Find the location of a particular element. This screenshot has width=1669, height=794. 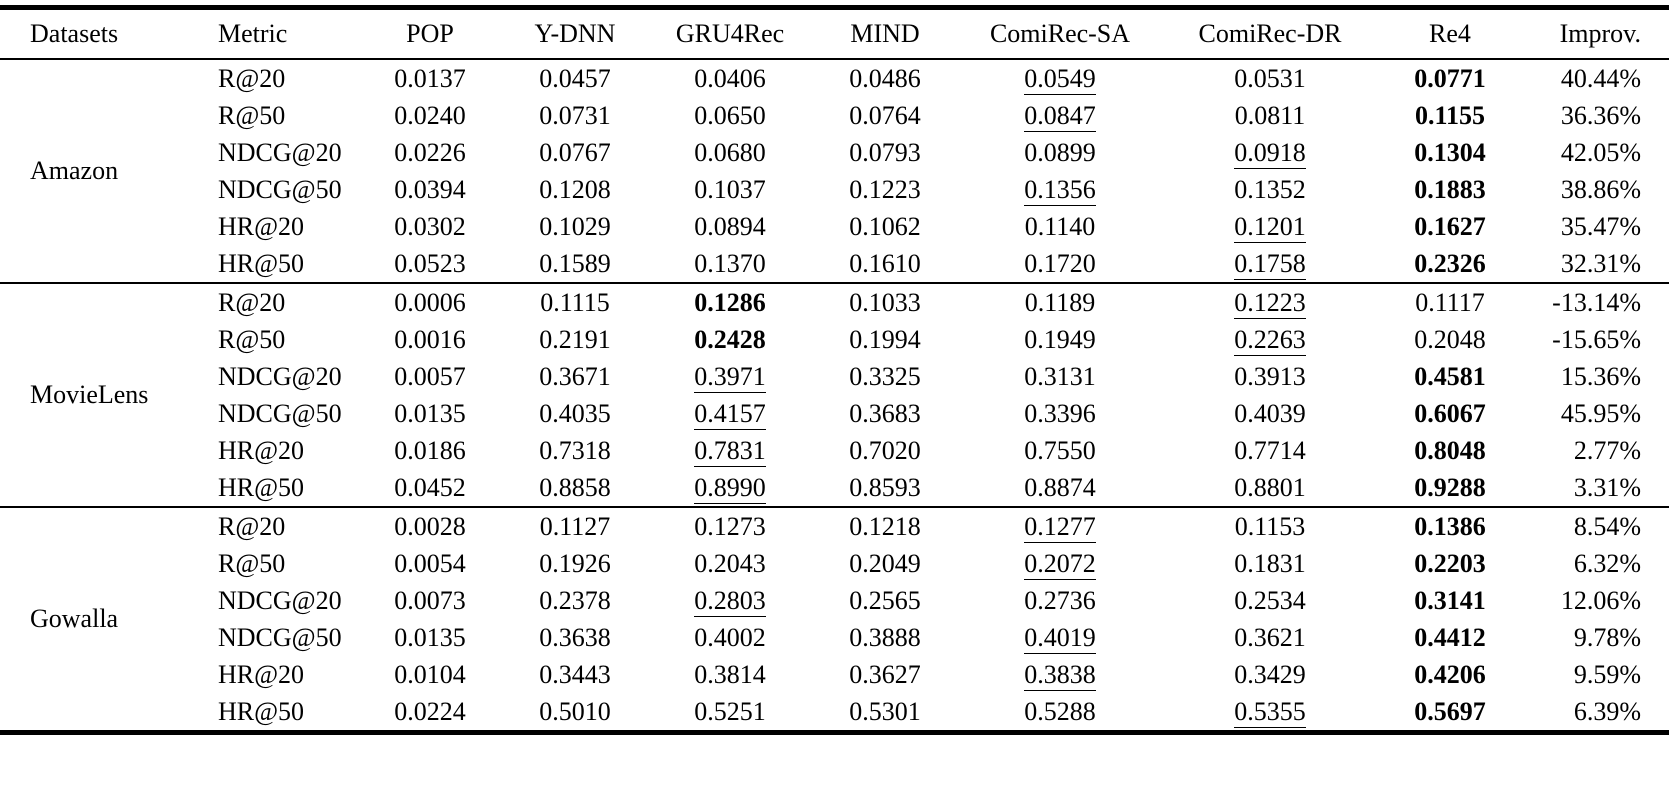

value-cell: 0.5697 is located at coordinates (1450, 713).